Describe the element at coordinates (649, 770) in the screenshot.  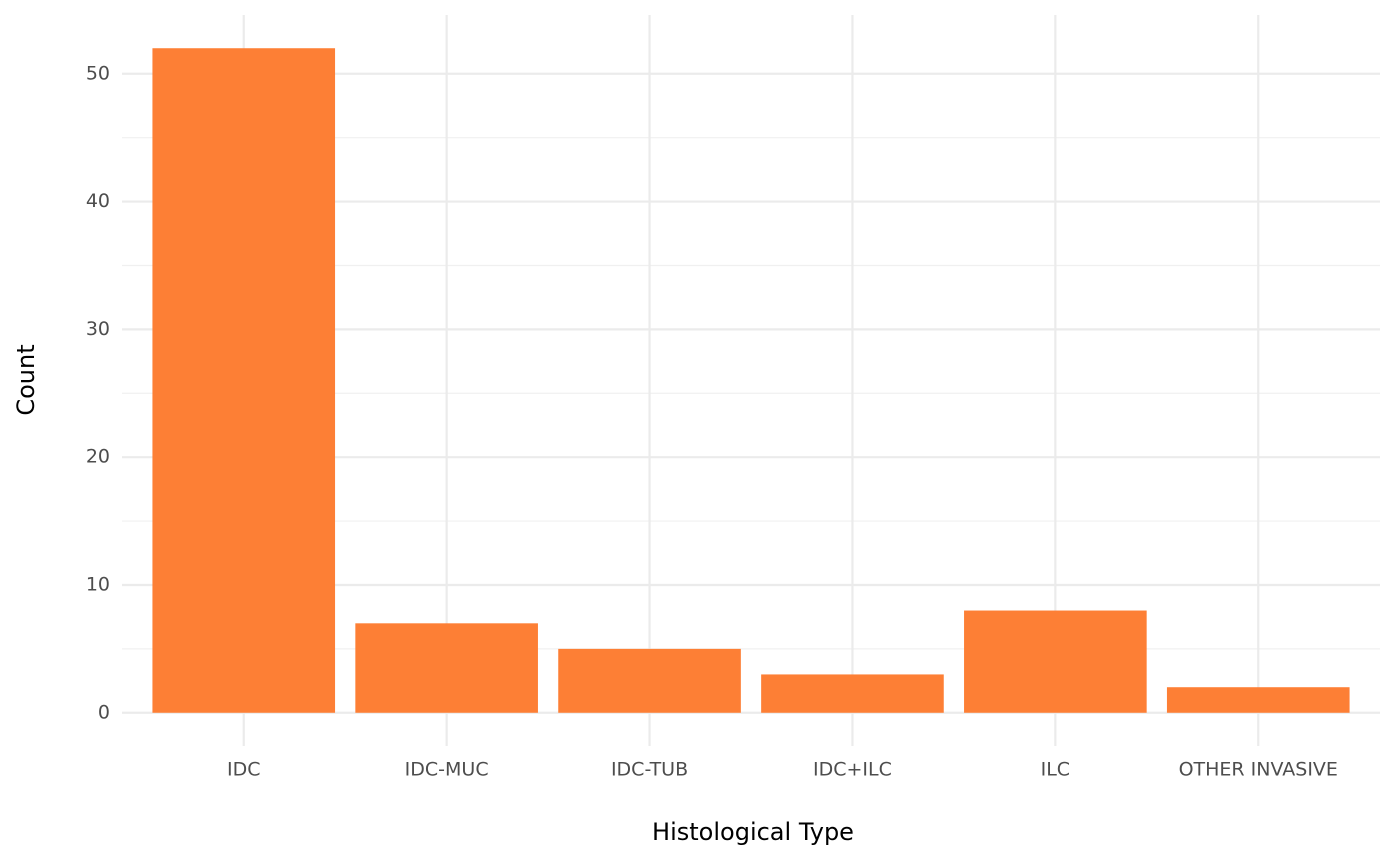
I see `x-tick-label: IDC-TUB` at that location.